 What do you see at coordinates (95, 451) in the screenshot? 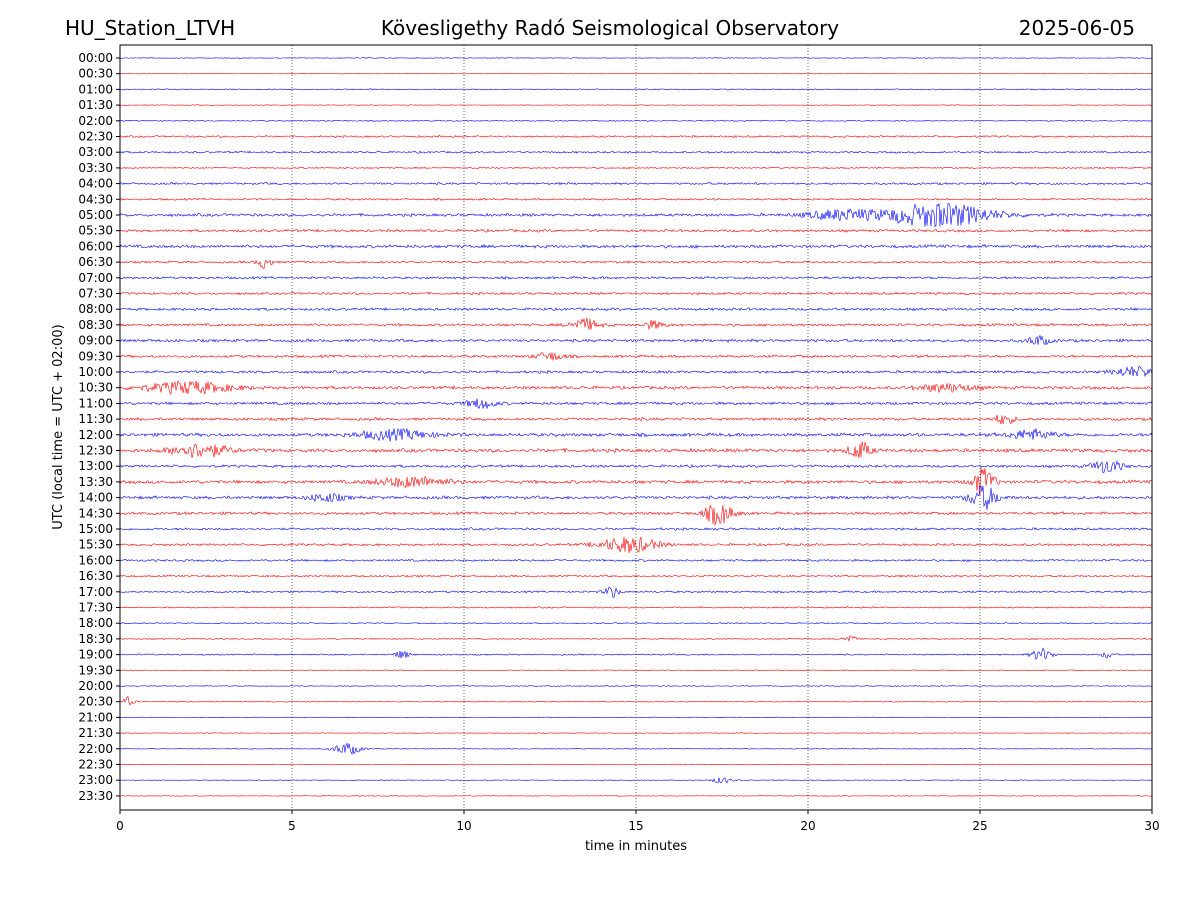
I see `y-tick-label: 12:30` at bounding box center [95, 451].